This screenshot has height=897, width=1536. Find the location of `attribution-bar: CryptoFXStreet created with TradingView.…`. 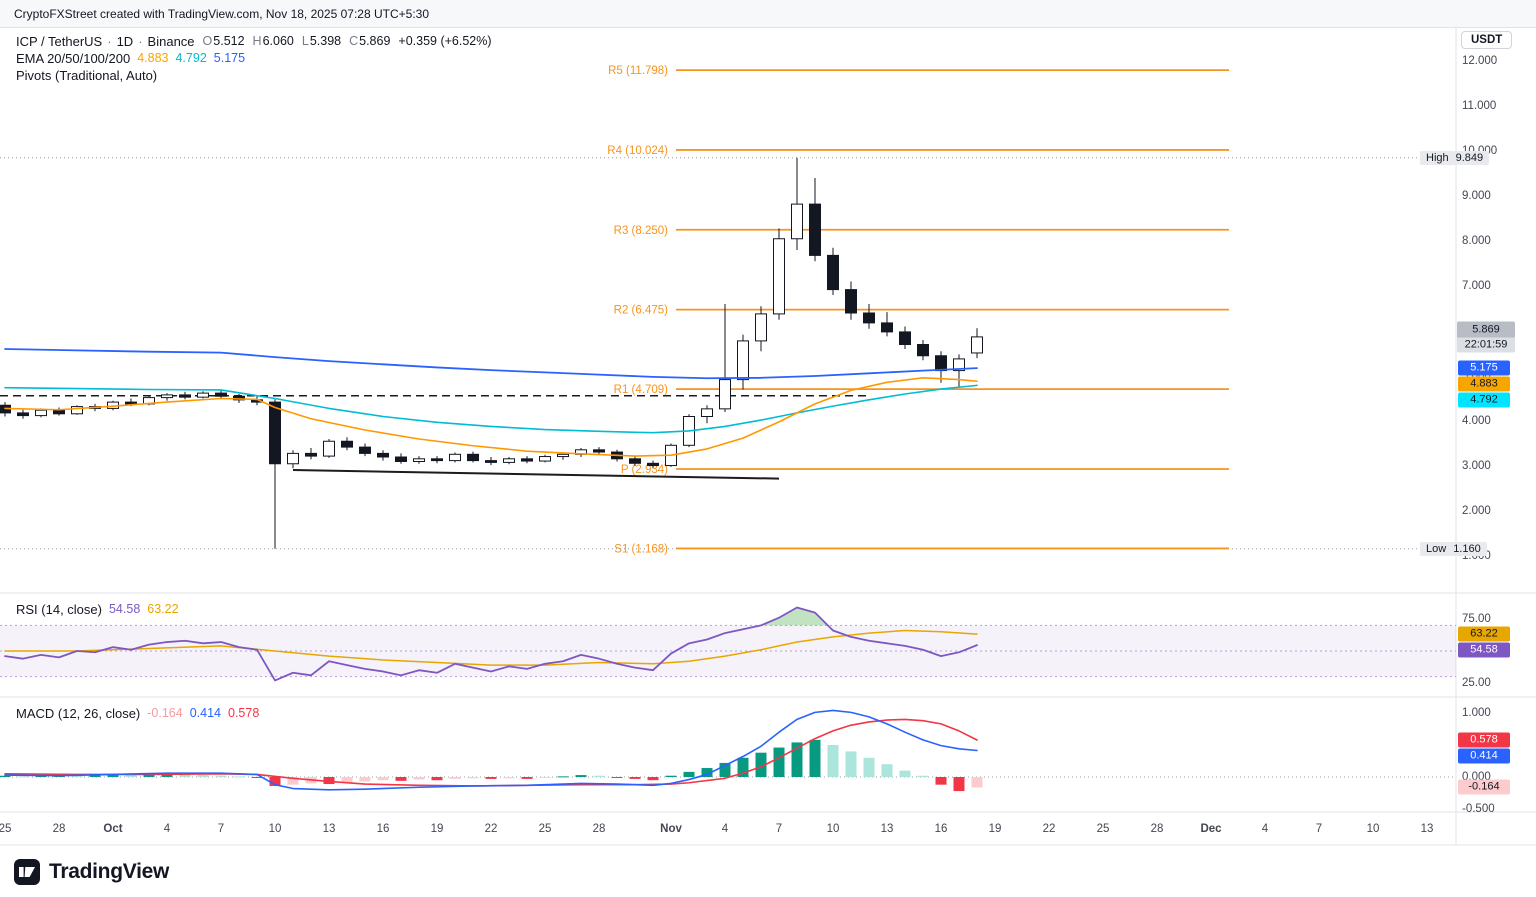

attribution-bar: CryptoFXStreet created with TradingView.… is located at coordinates (768, 14).